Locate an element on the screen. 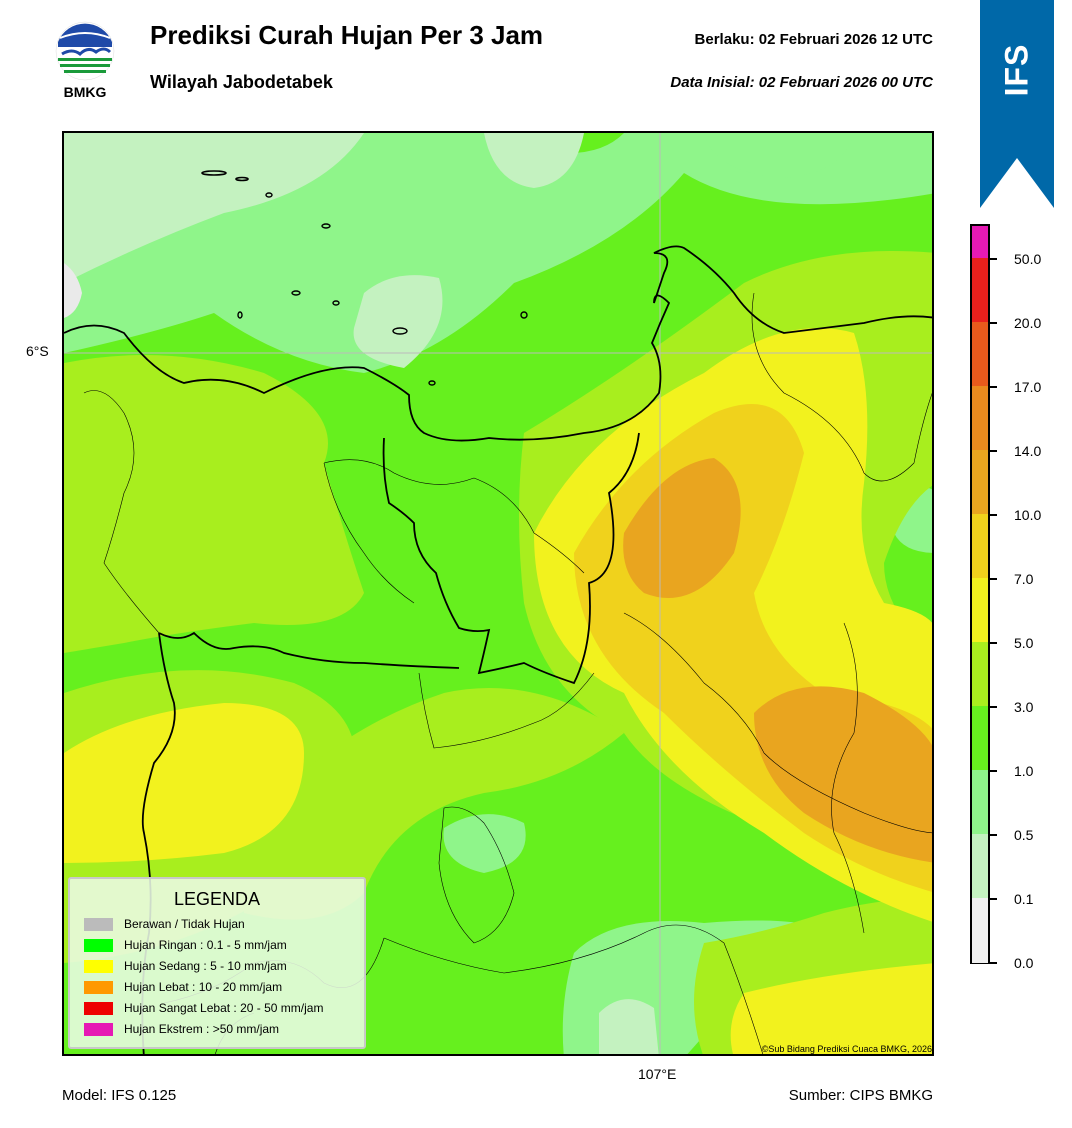 This screenshot has height=1128, width=1072. ifs-banner is located at coordinates (1017, 104).